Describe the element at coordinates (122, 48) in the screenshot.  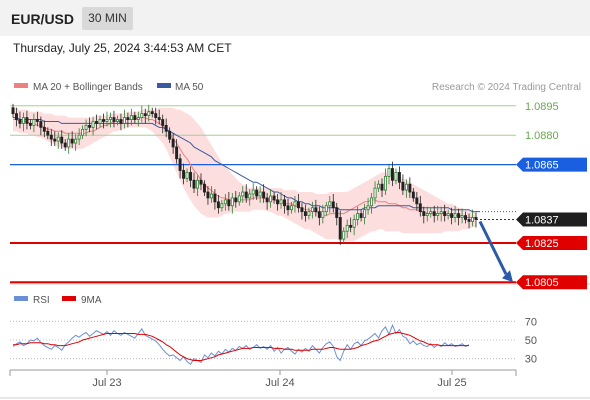
I see `report-timestamp: Thursday, July 25, 2024 3:44:53 AM CET` at that location.